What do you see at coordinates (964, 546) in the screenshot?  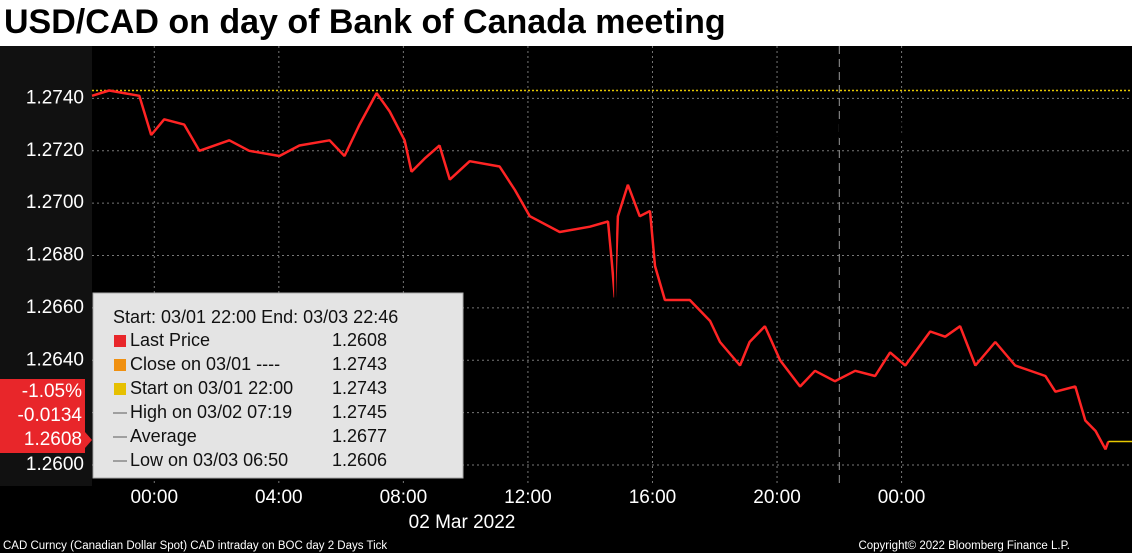 I see `footer-right: Copyright© 2022 Bloomberg Finance L.P.` at bounding box center [964, 546].